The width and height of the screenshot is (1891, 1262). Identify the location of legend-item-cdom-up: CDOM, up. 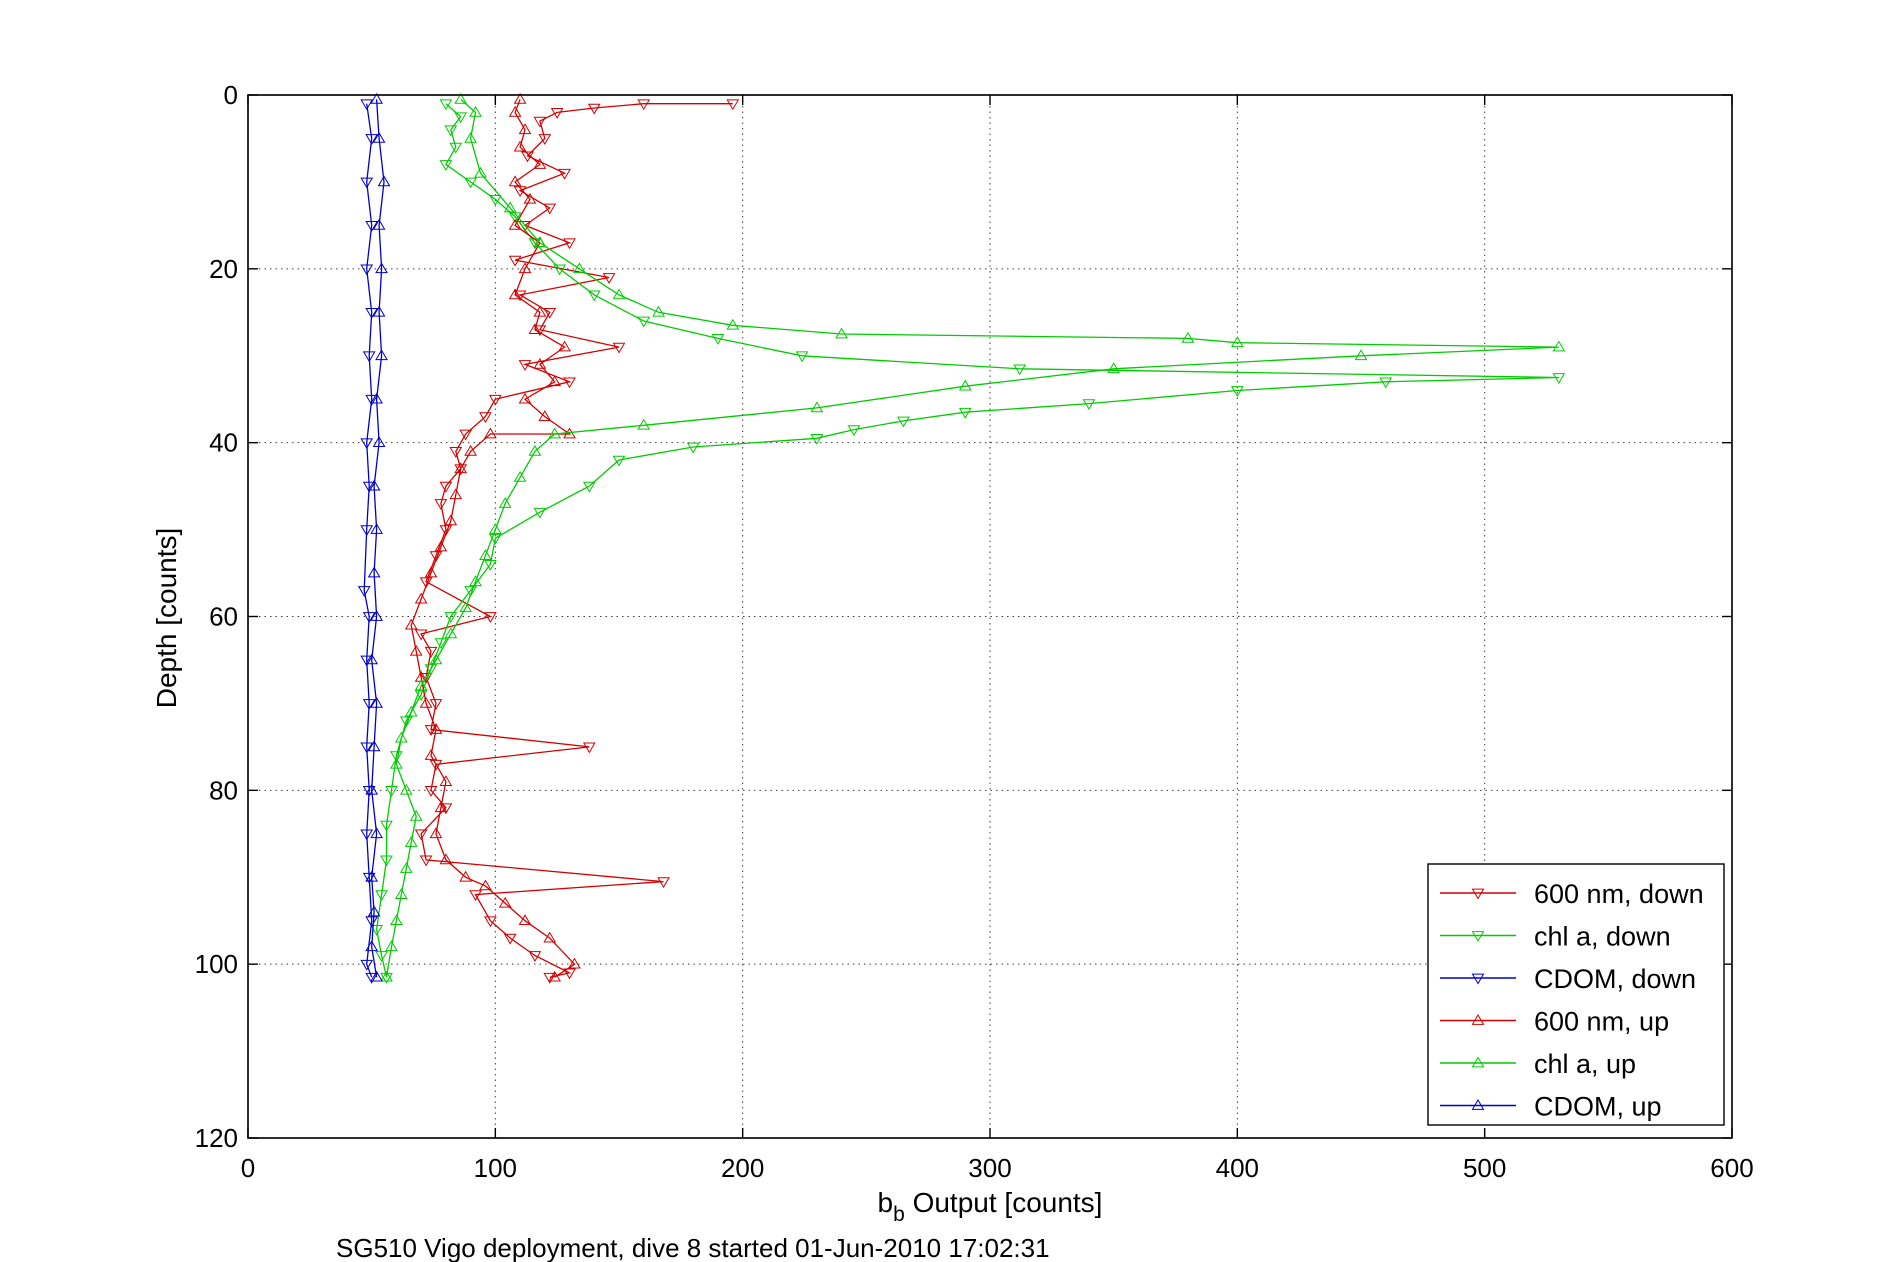
(1551, 1107).